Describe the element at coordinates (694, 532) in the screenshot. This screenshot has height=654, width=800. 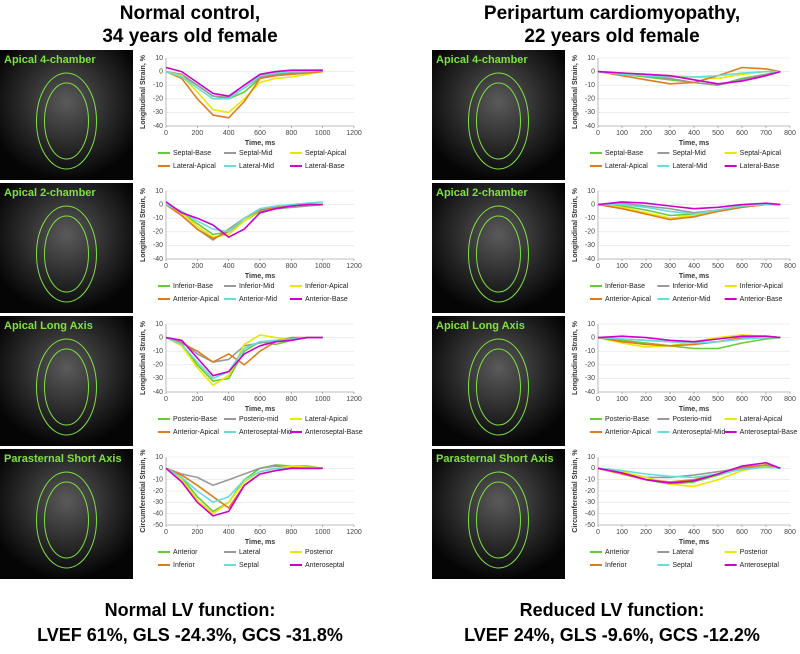
I see `x-tick-label: 400` at that location.